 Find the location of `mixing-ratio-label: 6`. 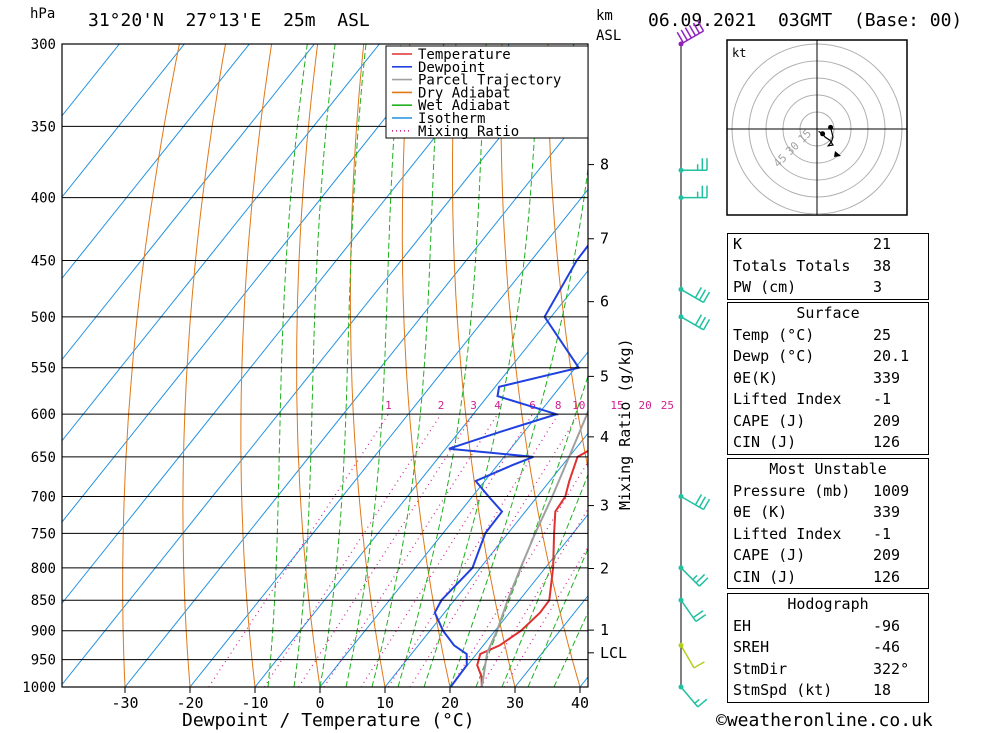

mixing-ratio-label: 6 is located at coordinates (532, 405).